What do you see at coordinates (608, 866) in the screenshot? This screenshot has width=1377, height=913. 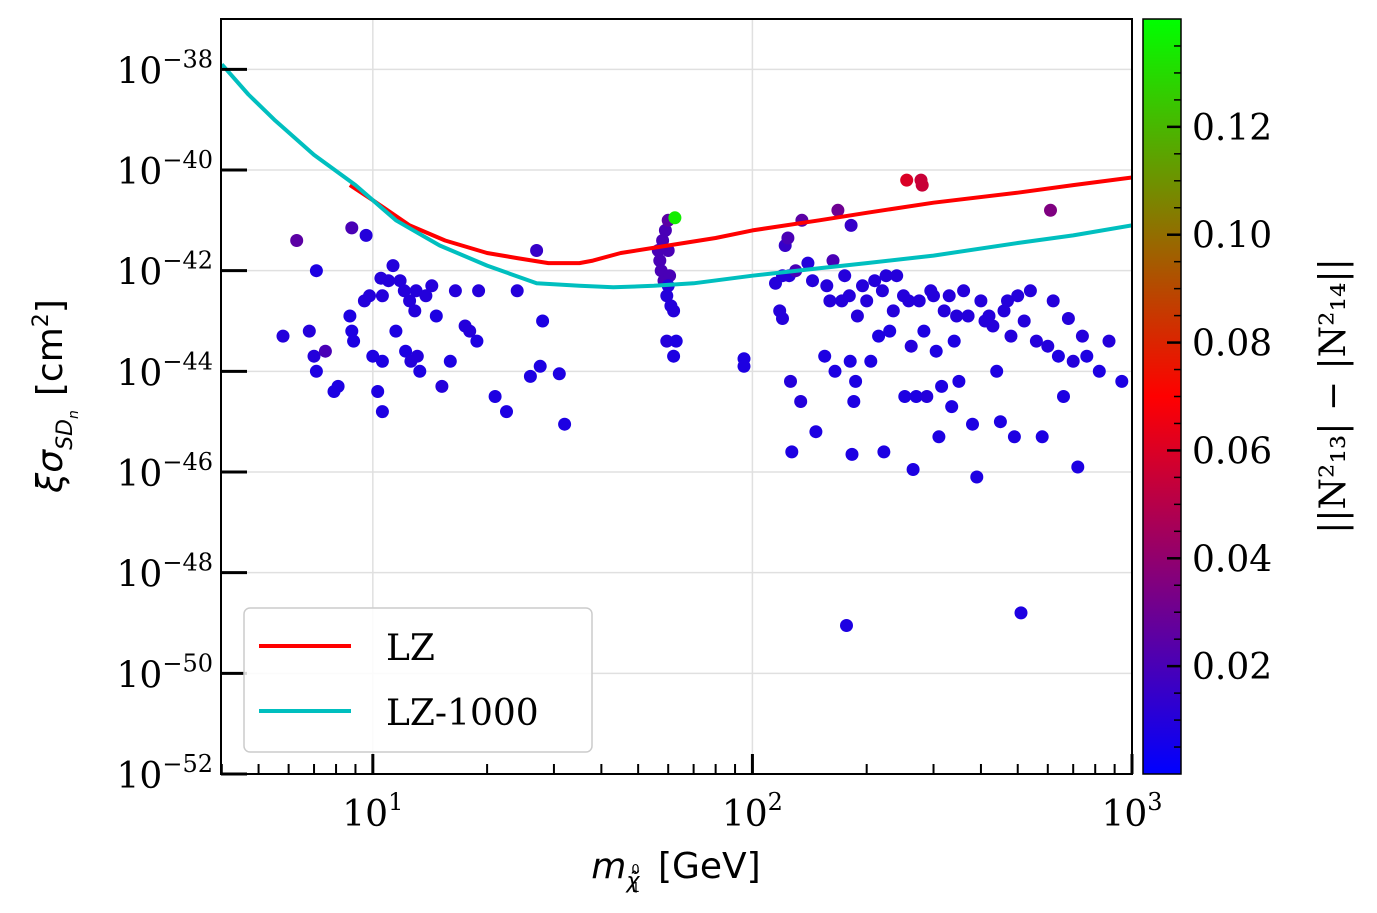 I see `x-label-m: m` at bounding box center [608, 866].